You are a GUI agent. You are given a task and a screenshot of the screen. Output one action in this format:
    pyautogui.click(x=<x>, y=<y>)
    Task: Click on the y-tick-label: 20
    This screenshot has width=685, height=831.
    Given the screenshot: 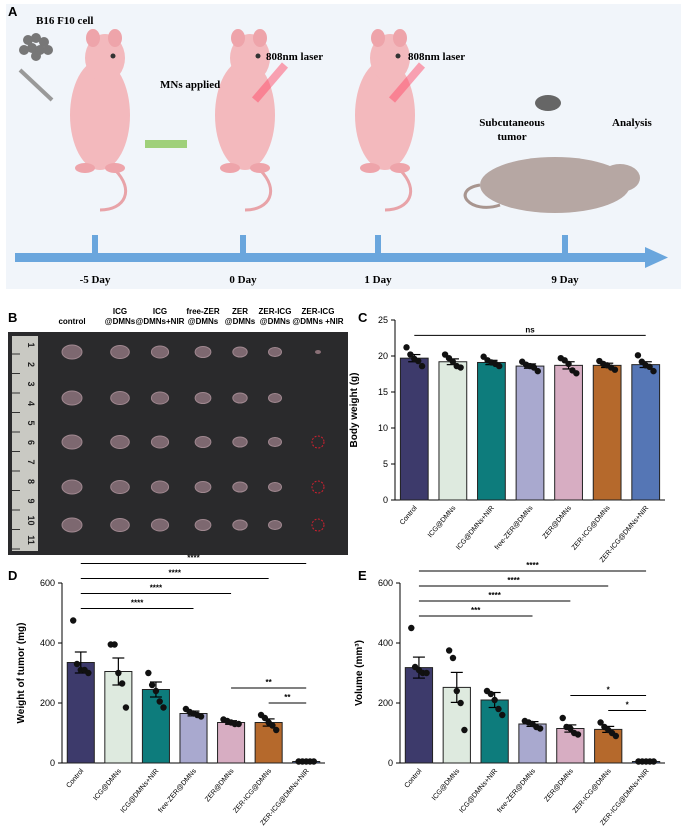 What is the action you would take?
    pyautogui.click(x=383, y=356)
    